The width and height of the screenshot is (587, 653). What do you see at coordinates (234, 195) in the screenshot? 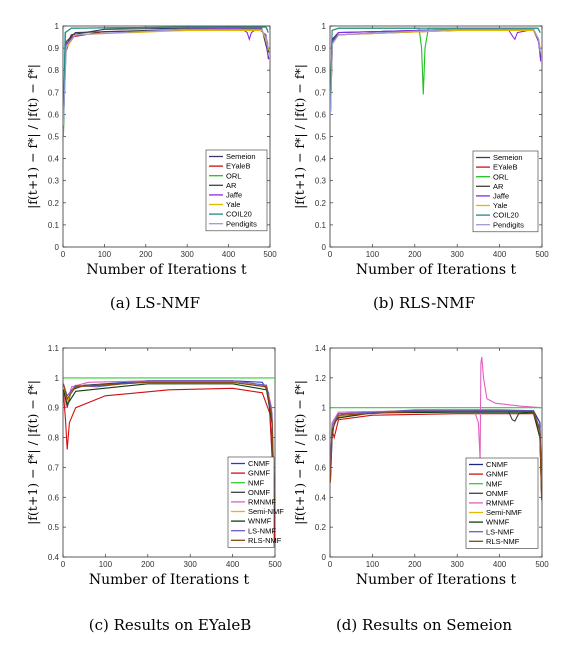
I see `legend-label: Jaffe` at bounding box center [234, 195].